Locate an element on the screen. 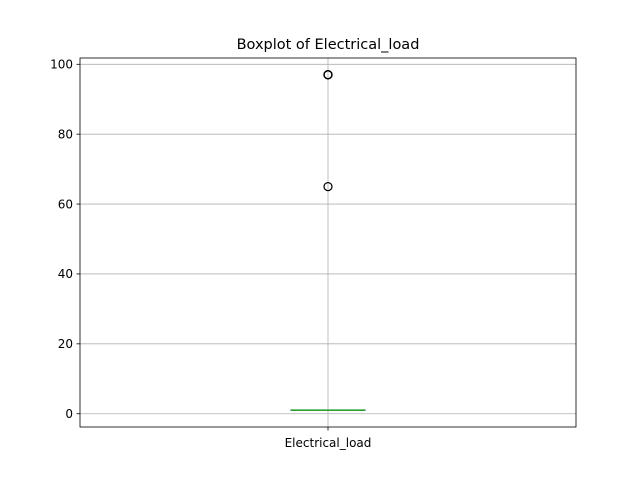  y-tick-label: 80 is located at coordinates (65, 134).